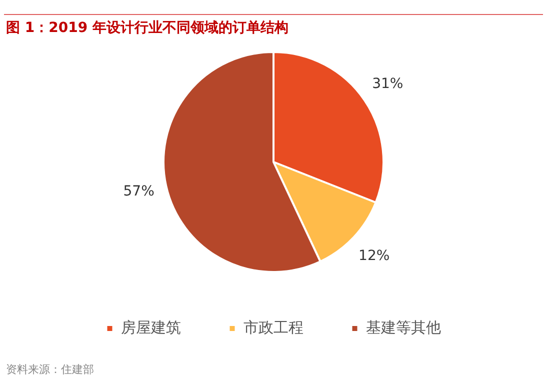  I want to click on legend-label: 市政工程, so click(273, 327).